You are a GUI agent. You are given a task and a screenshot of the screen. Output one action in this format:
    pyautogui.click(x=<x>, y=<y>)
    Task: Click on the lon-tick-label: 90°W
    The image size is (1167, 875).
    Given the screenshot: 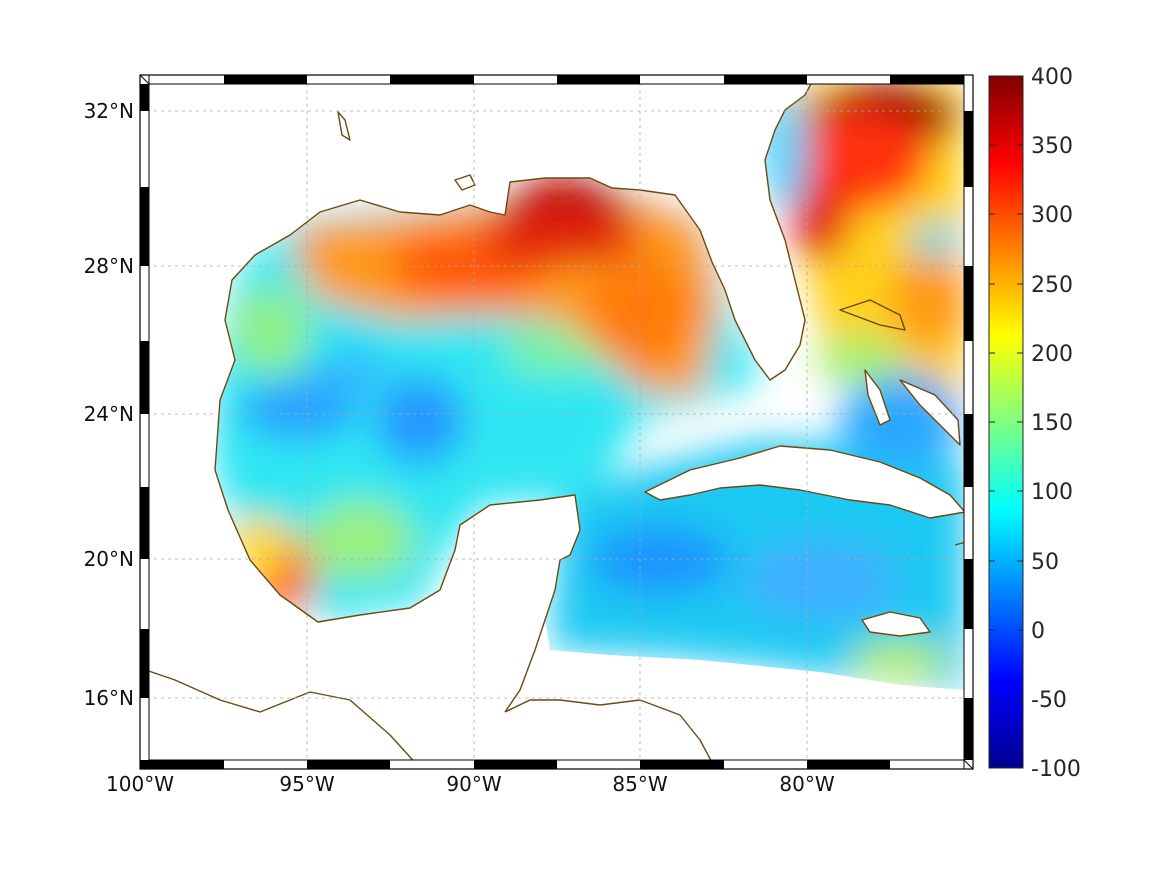 What is the action you would take?
    pyautogui.click(x=473, y=784)
    